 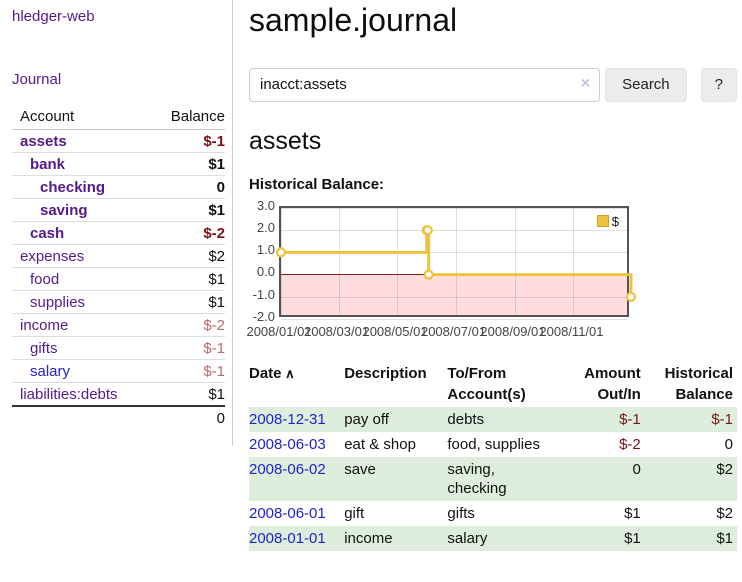 What do you see at coordinates (118, 279) in the screenshot?
I see `account-row: food $1` at bounding box center [118, 279].